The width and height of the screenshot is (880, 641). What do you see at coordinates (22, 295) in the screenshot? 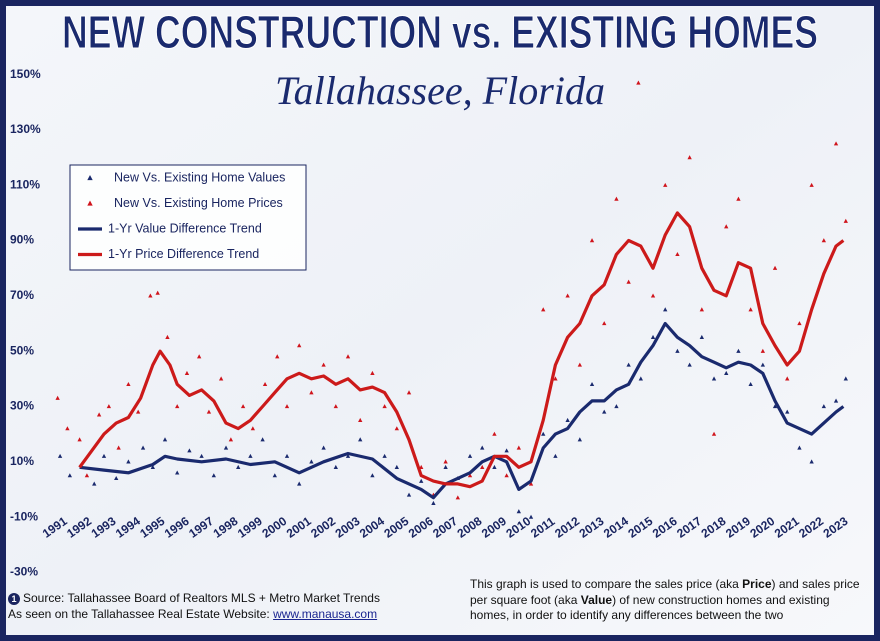
I see `y-tick-label: 70%` at bounding box center [22, 295].